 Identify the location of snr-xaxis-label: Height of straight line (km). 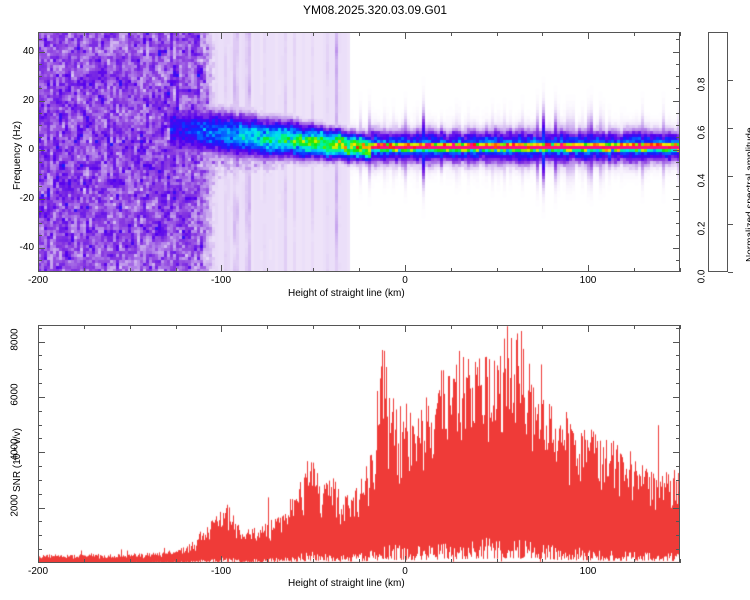
(346, 583).